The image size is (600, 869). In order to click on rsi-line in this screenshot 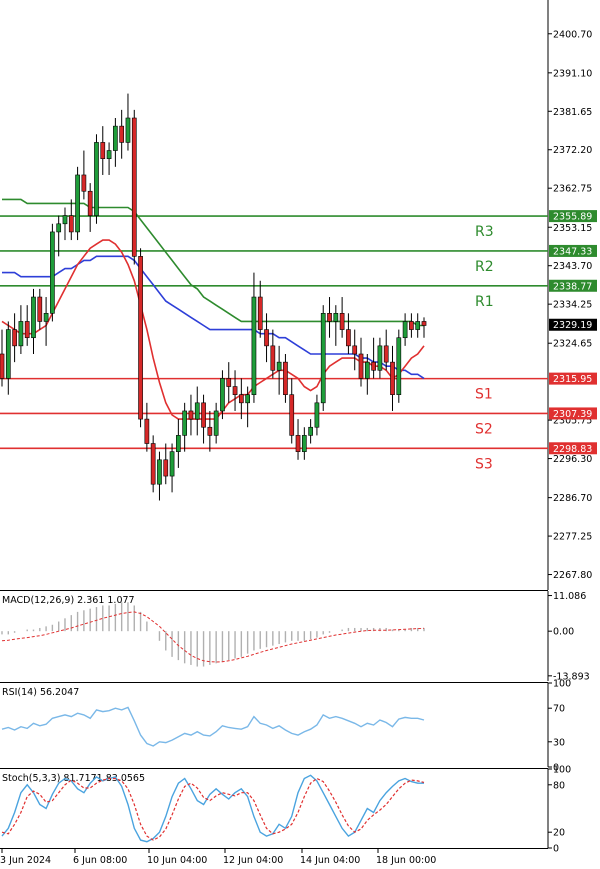, I will do `click(213, 726)`.